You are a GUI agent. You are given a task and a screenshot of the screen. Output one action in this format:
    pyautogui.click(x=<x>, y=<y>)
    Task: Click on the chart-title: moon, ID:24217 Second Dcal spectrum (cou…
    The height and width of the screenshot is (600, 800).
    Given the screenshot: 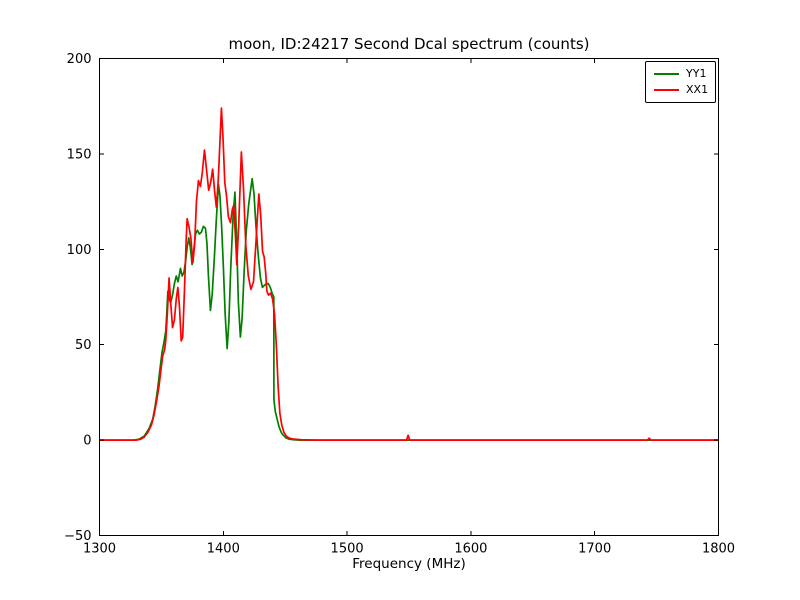 What is the action you would take?
    pyautogui.click(x=409, y=44)
    